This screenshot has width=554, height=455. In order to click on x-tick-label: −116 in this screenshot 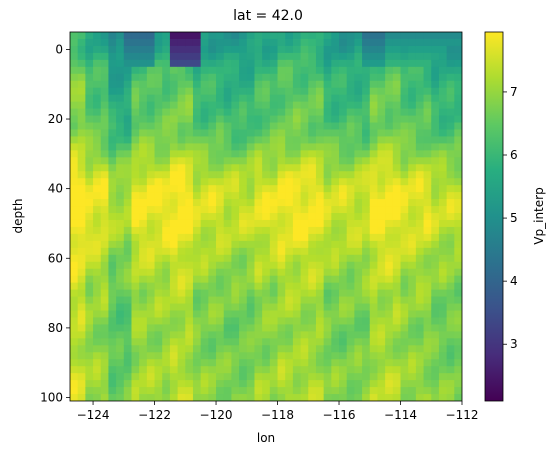, I will do `click(339, 415)`.